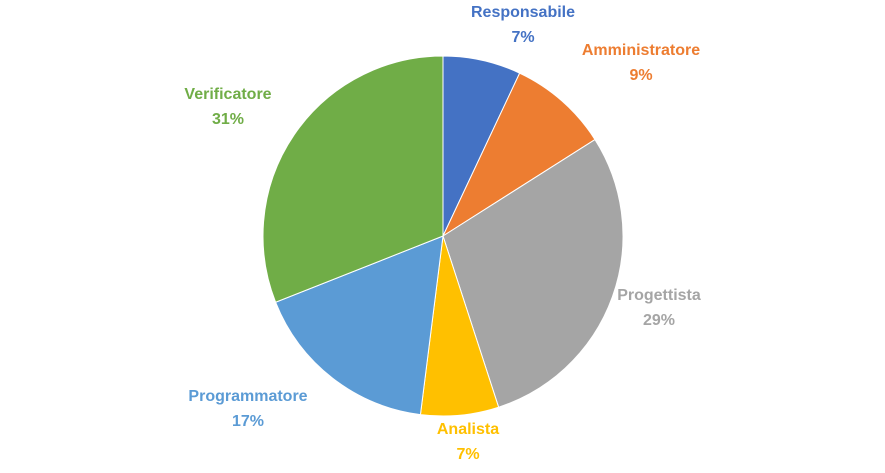 Image resolution: width=885 pixels, height=473 pixels. I want to click on pie-slice-progettista, so click(533, 273).